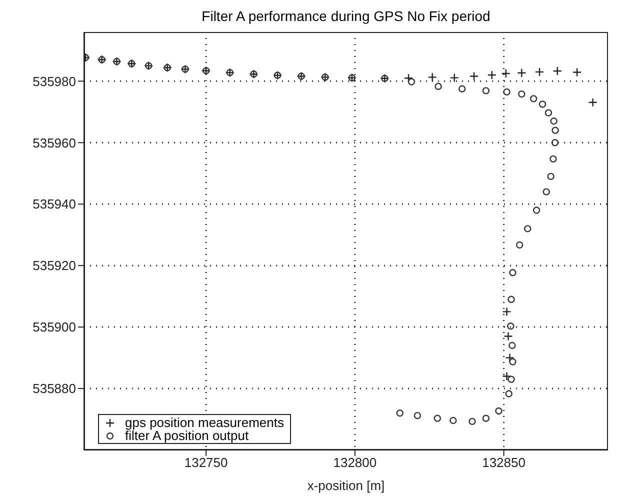 This screenshot has width=622, height=502. Describe the element at coordinates (504, 462) in the screenshot. I see `x-tick-label: 132850` at that location.